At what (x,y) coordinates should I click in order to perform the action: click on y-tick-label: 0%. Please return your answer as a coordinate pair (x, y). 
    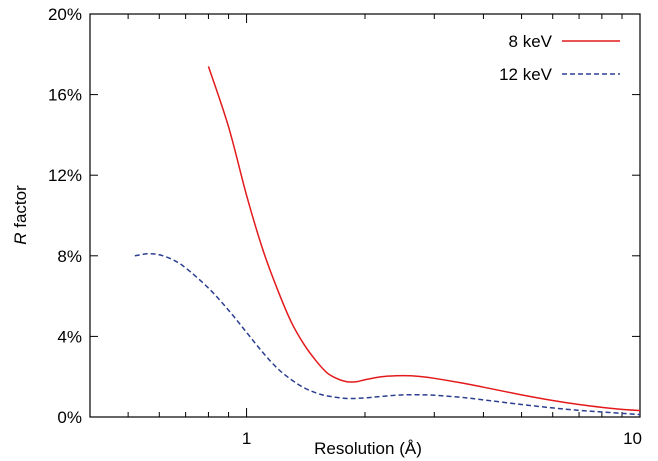
    Looking at the image, I should click on (69, 417).